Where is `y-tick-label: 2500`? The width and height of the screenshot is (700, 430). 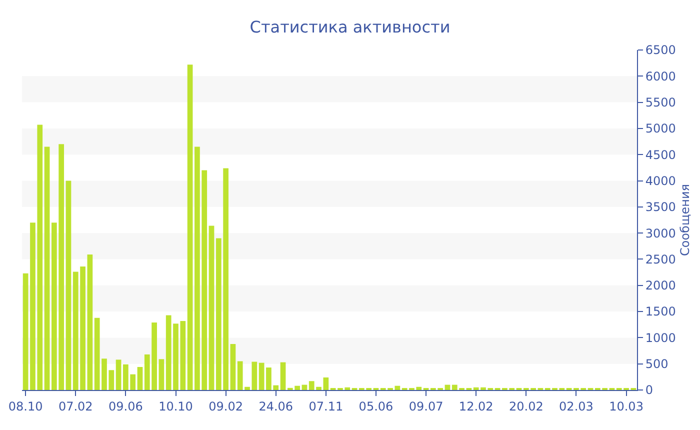
y-tick-label: 2500 is located at coordinates (660, 259).